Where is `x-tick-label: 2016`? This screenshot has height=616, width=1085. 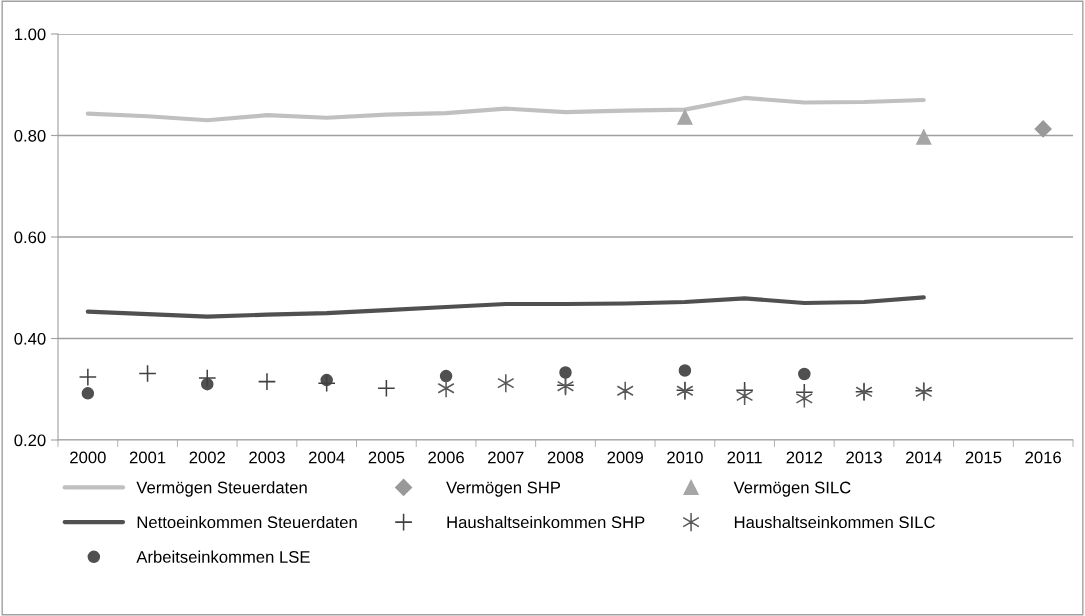
x-tick-label: 2016 is located at coordinates (1043, 457).